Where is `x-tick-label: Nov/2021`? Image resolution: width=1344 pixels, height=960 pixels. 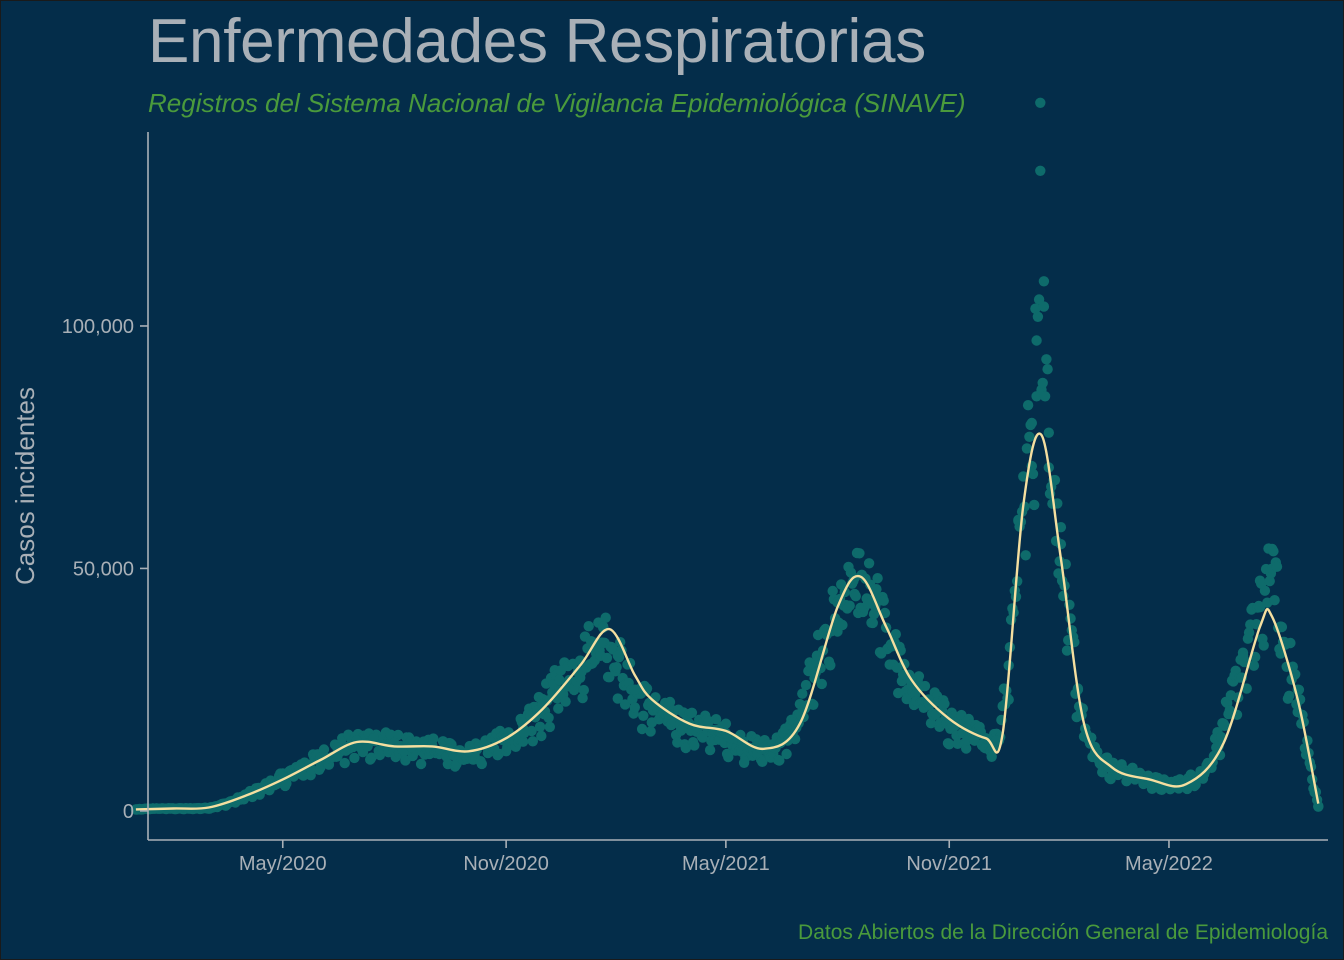
x-tick-label: Nov/2021 is located at coordinates (949, 864).